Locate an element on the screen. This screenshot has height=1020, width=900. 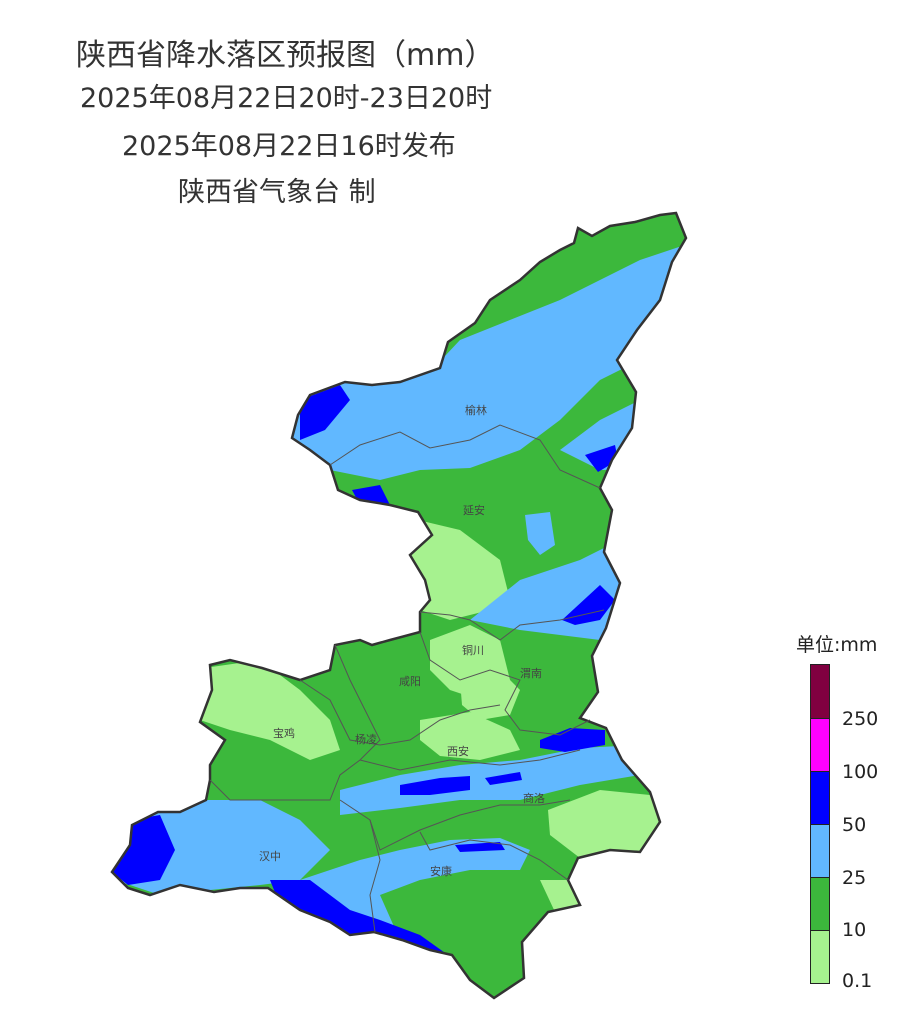
city-label-xianyang: 咸阳 is located at coordinates (410, 681).